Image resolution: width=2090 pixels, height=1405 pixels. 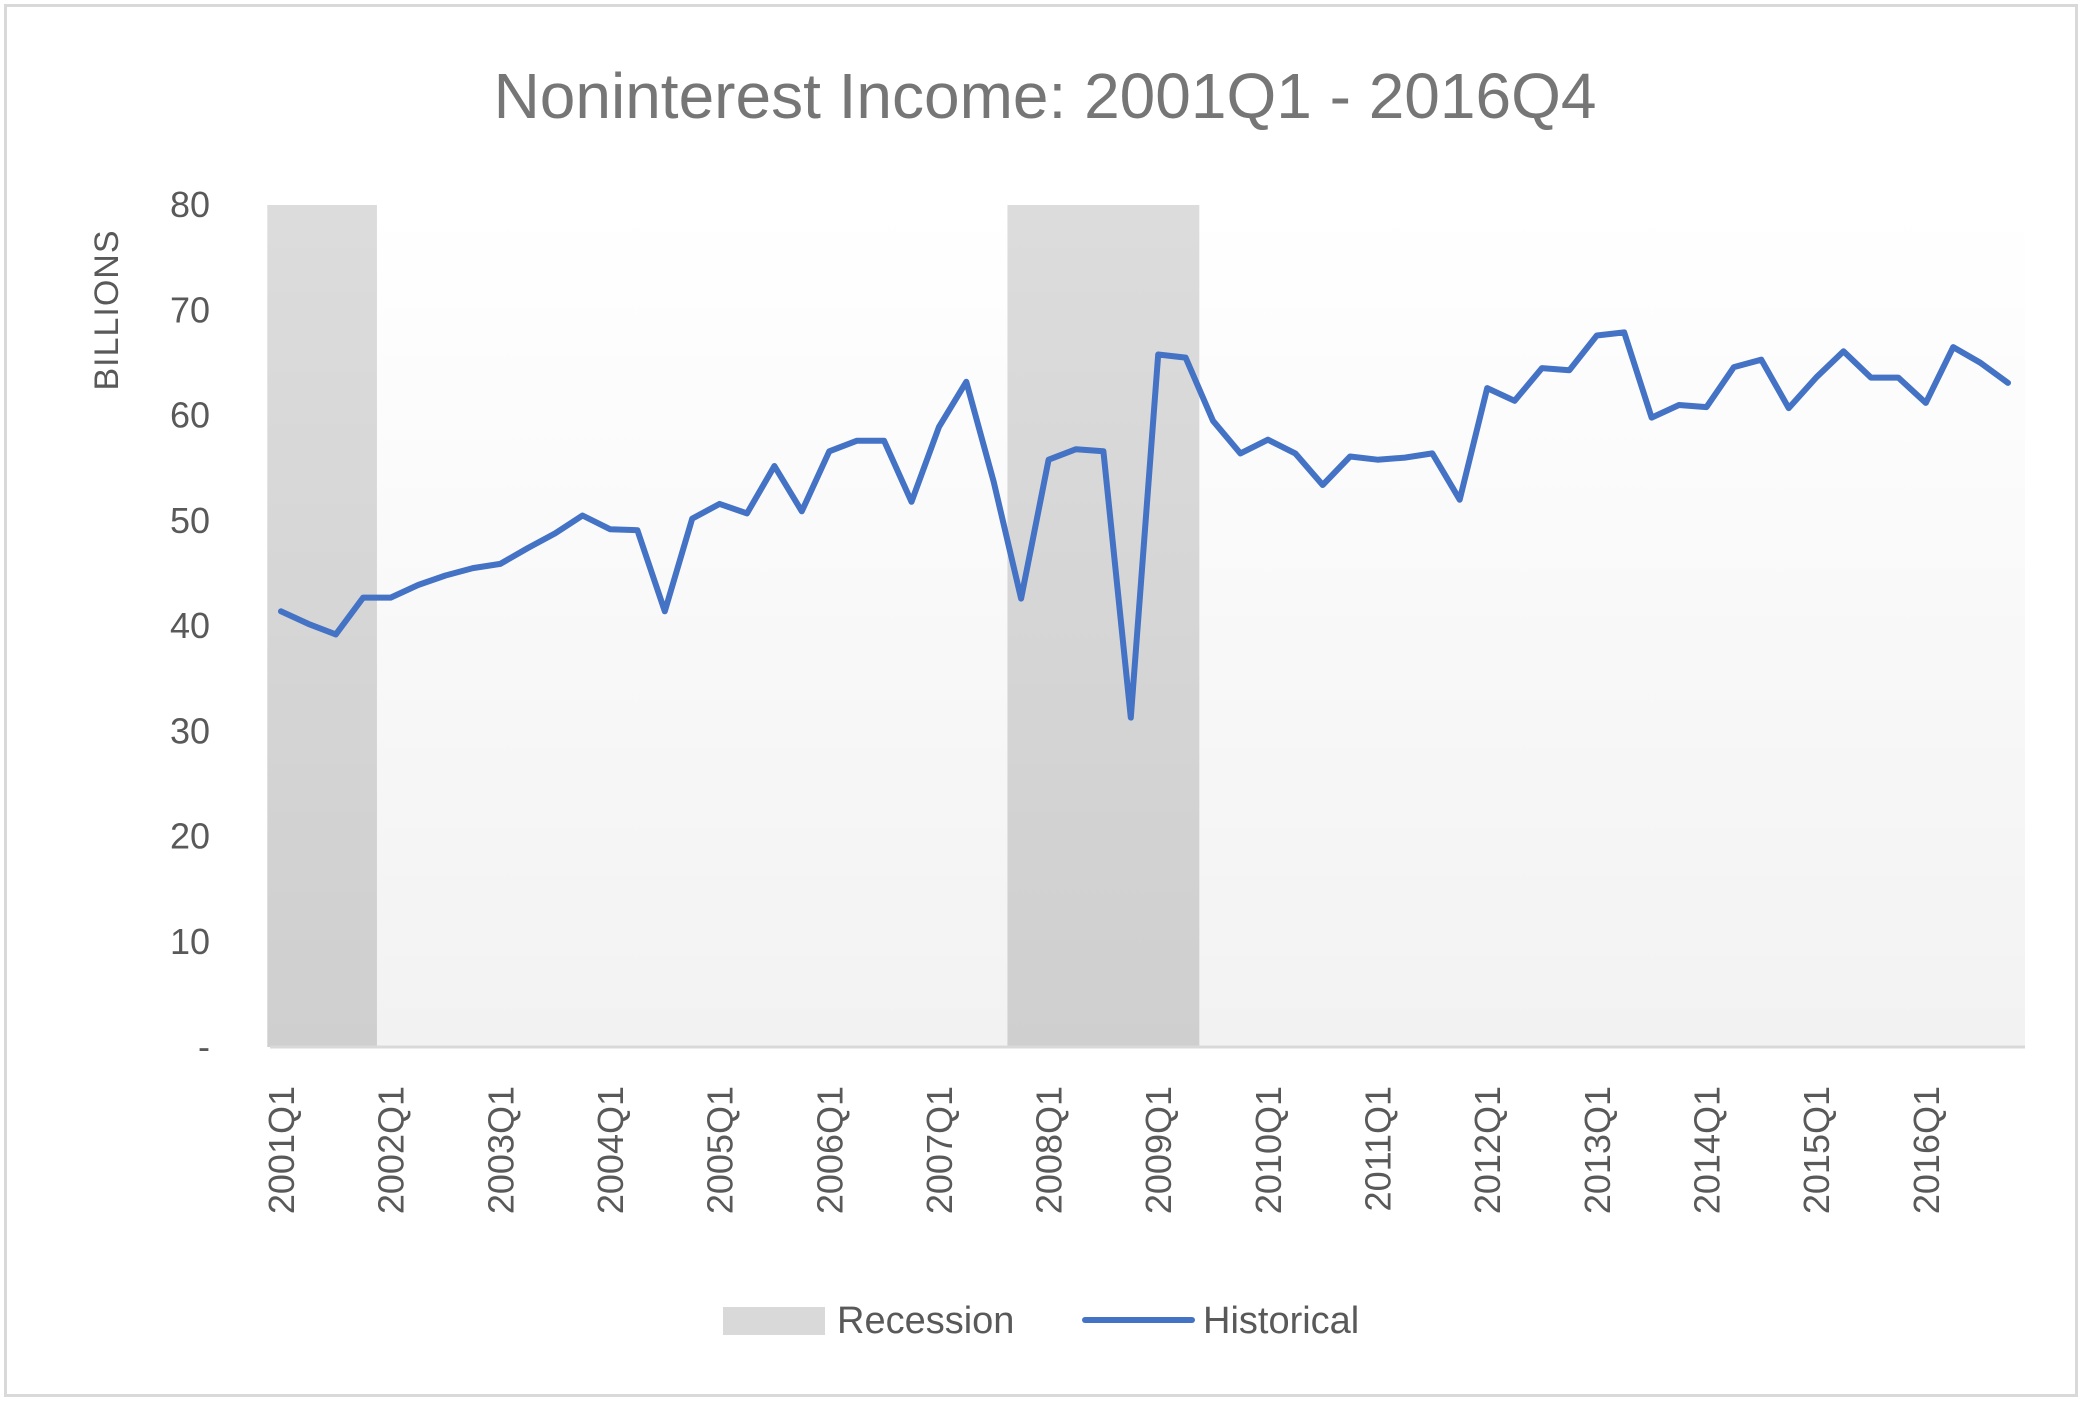 What do you see at coordinates (1045, 96) in the screenshot?
I see `chart-title: Noninterest Income: 2001Q1 - 2016Q4` at bounding box center [1045, 96].